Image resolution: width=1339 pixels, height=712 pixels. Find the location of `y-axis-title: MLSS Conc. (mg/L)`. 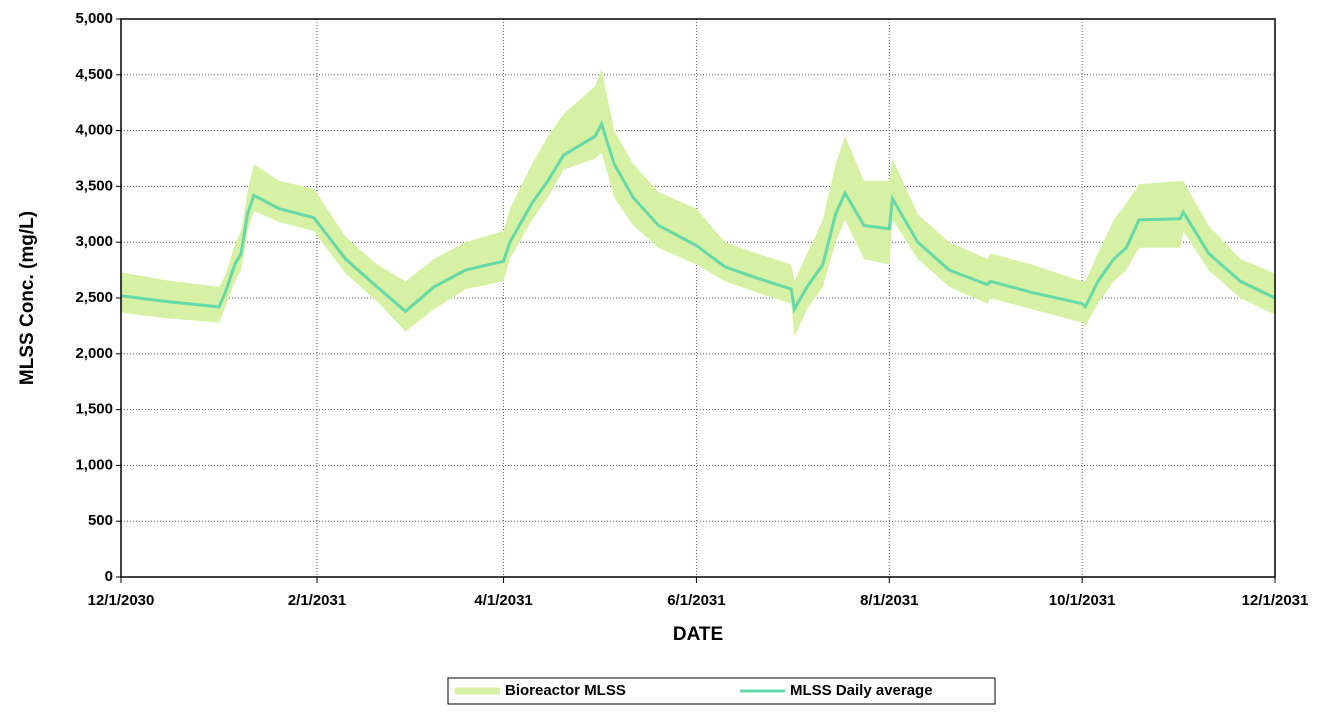

y-axis-title: MLSS Conc. (mg/L) is located at coordinates (27, 298).